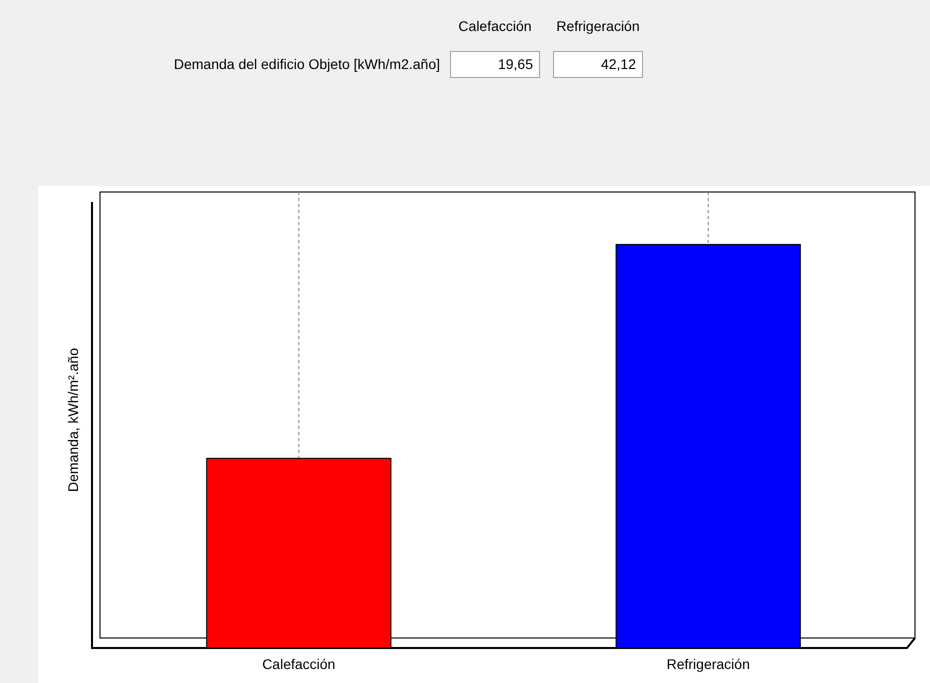 This screenshot has width=930, height=683. Describe the element at coordinates (307, 64) in the screenshot. I see `chart-title: Demanda del edificio Objeto [kWh/m2.año]` at that location.